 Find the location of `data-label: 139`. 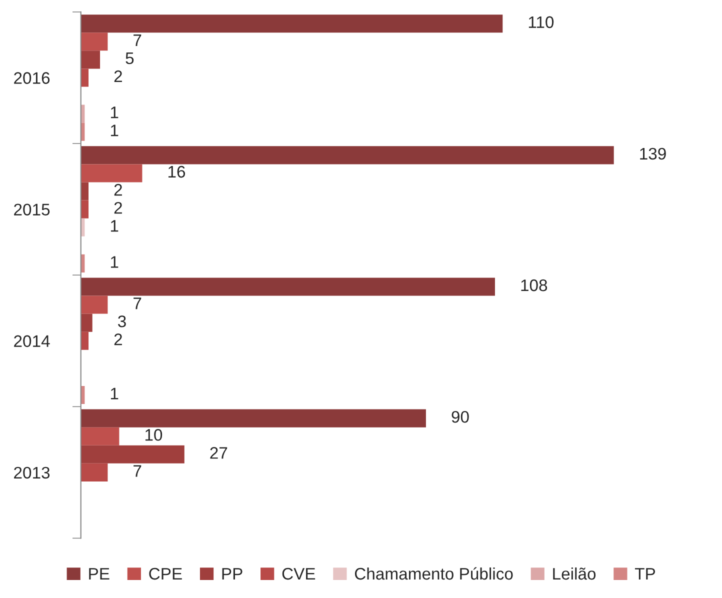

data-label: 139 is located at coordinates (653, 154).